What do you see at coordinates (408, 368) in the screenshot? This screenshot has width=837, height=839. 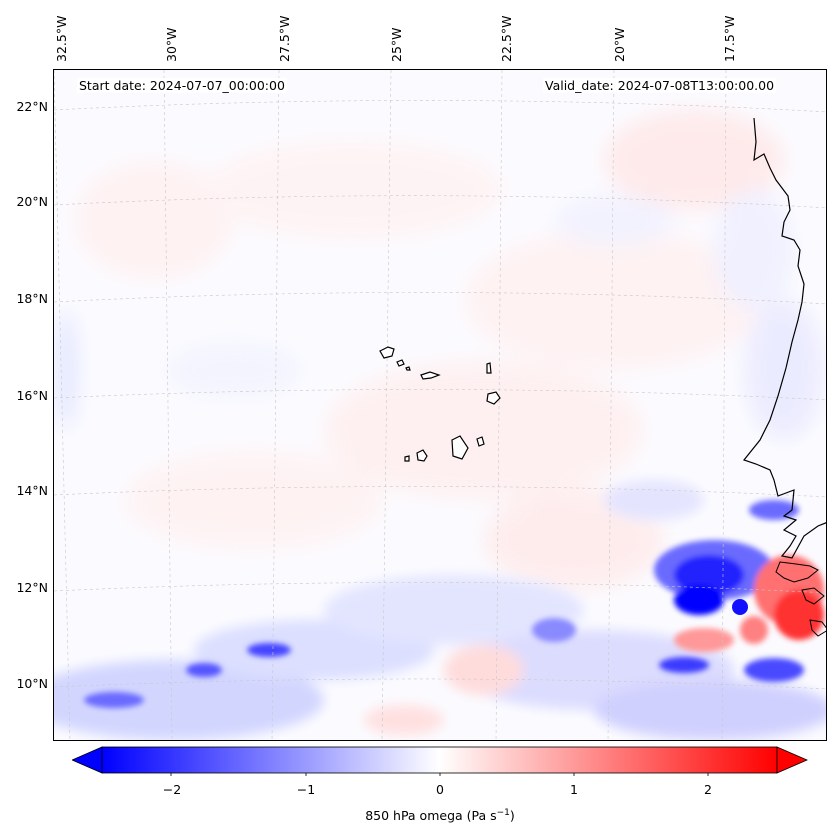 I see `island-santa-luzia` at bounding box center [408, 368].